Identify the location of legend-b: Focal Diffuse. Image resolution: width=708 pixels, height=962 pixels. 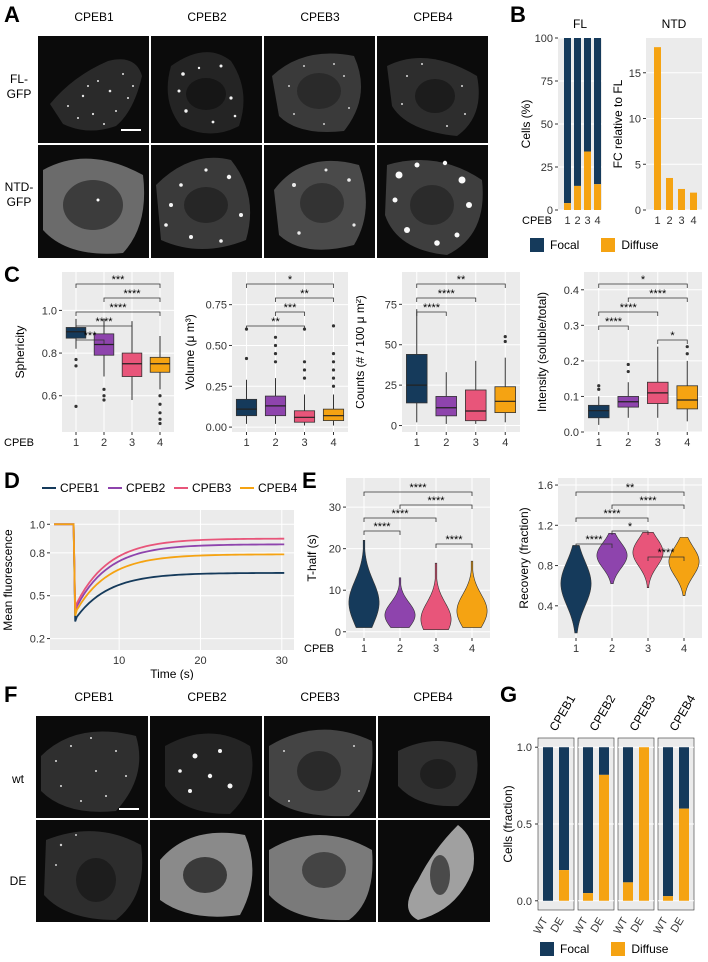
(594, 245).